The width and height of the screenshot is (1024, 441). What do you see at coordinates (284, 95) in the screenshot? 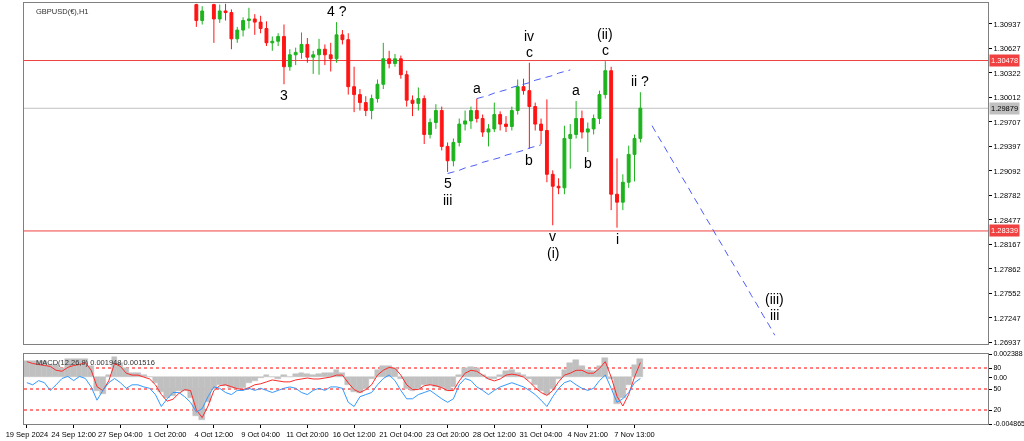
I see `annotation: 3` at bounding box center [284, 95].